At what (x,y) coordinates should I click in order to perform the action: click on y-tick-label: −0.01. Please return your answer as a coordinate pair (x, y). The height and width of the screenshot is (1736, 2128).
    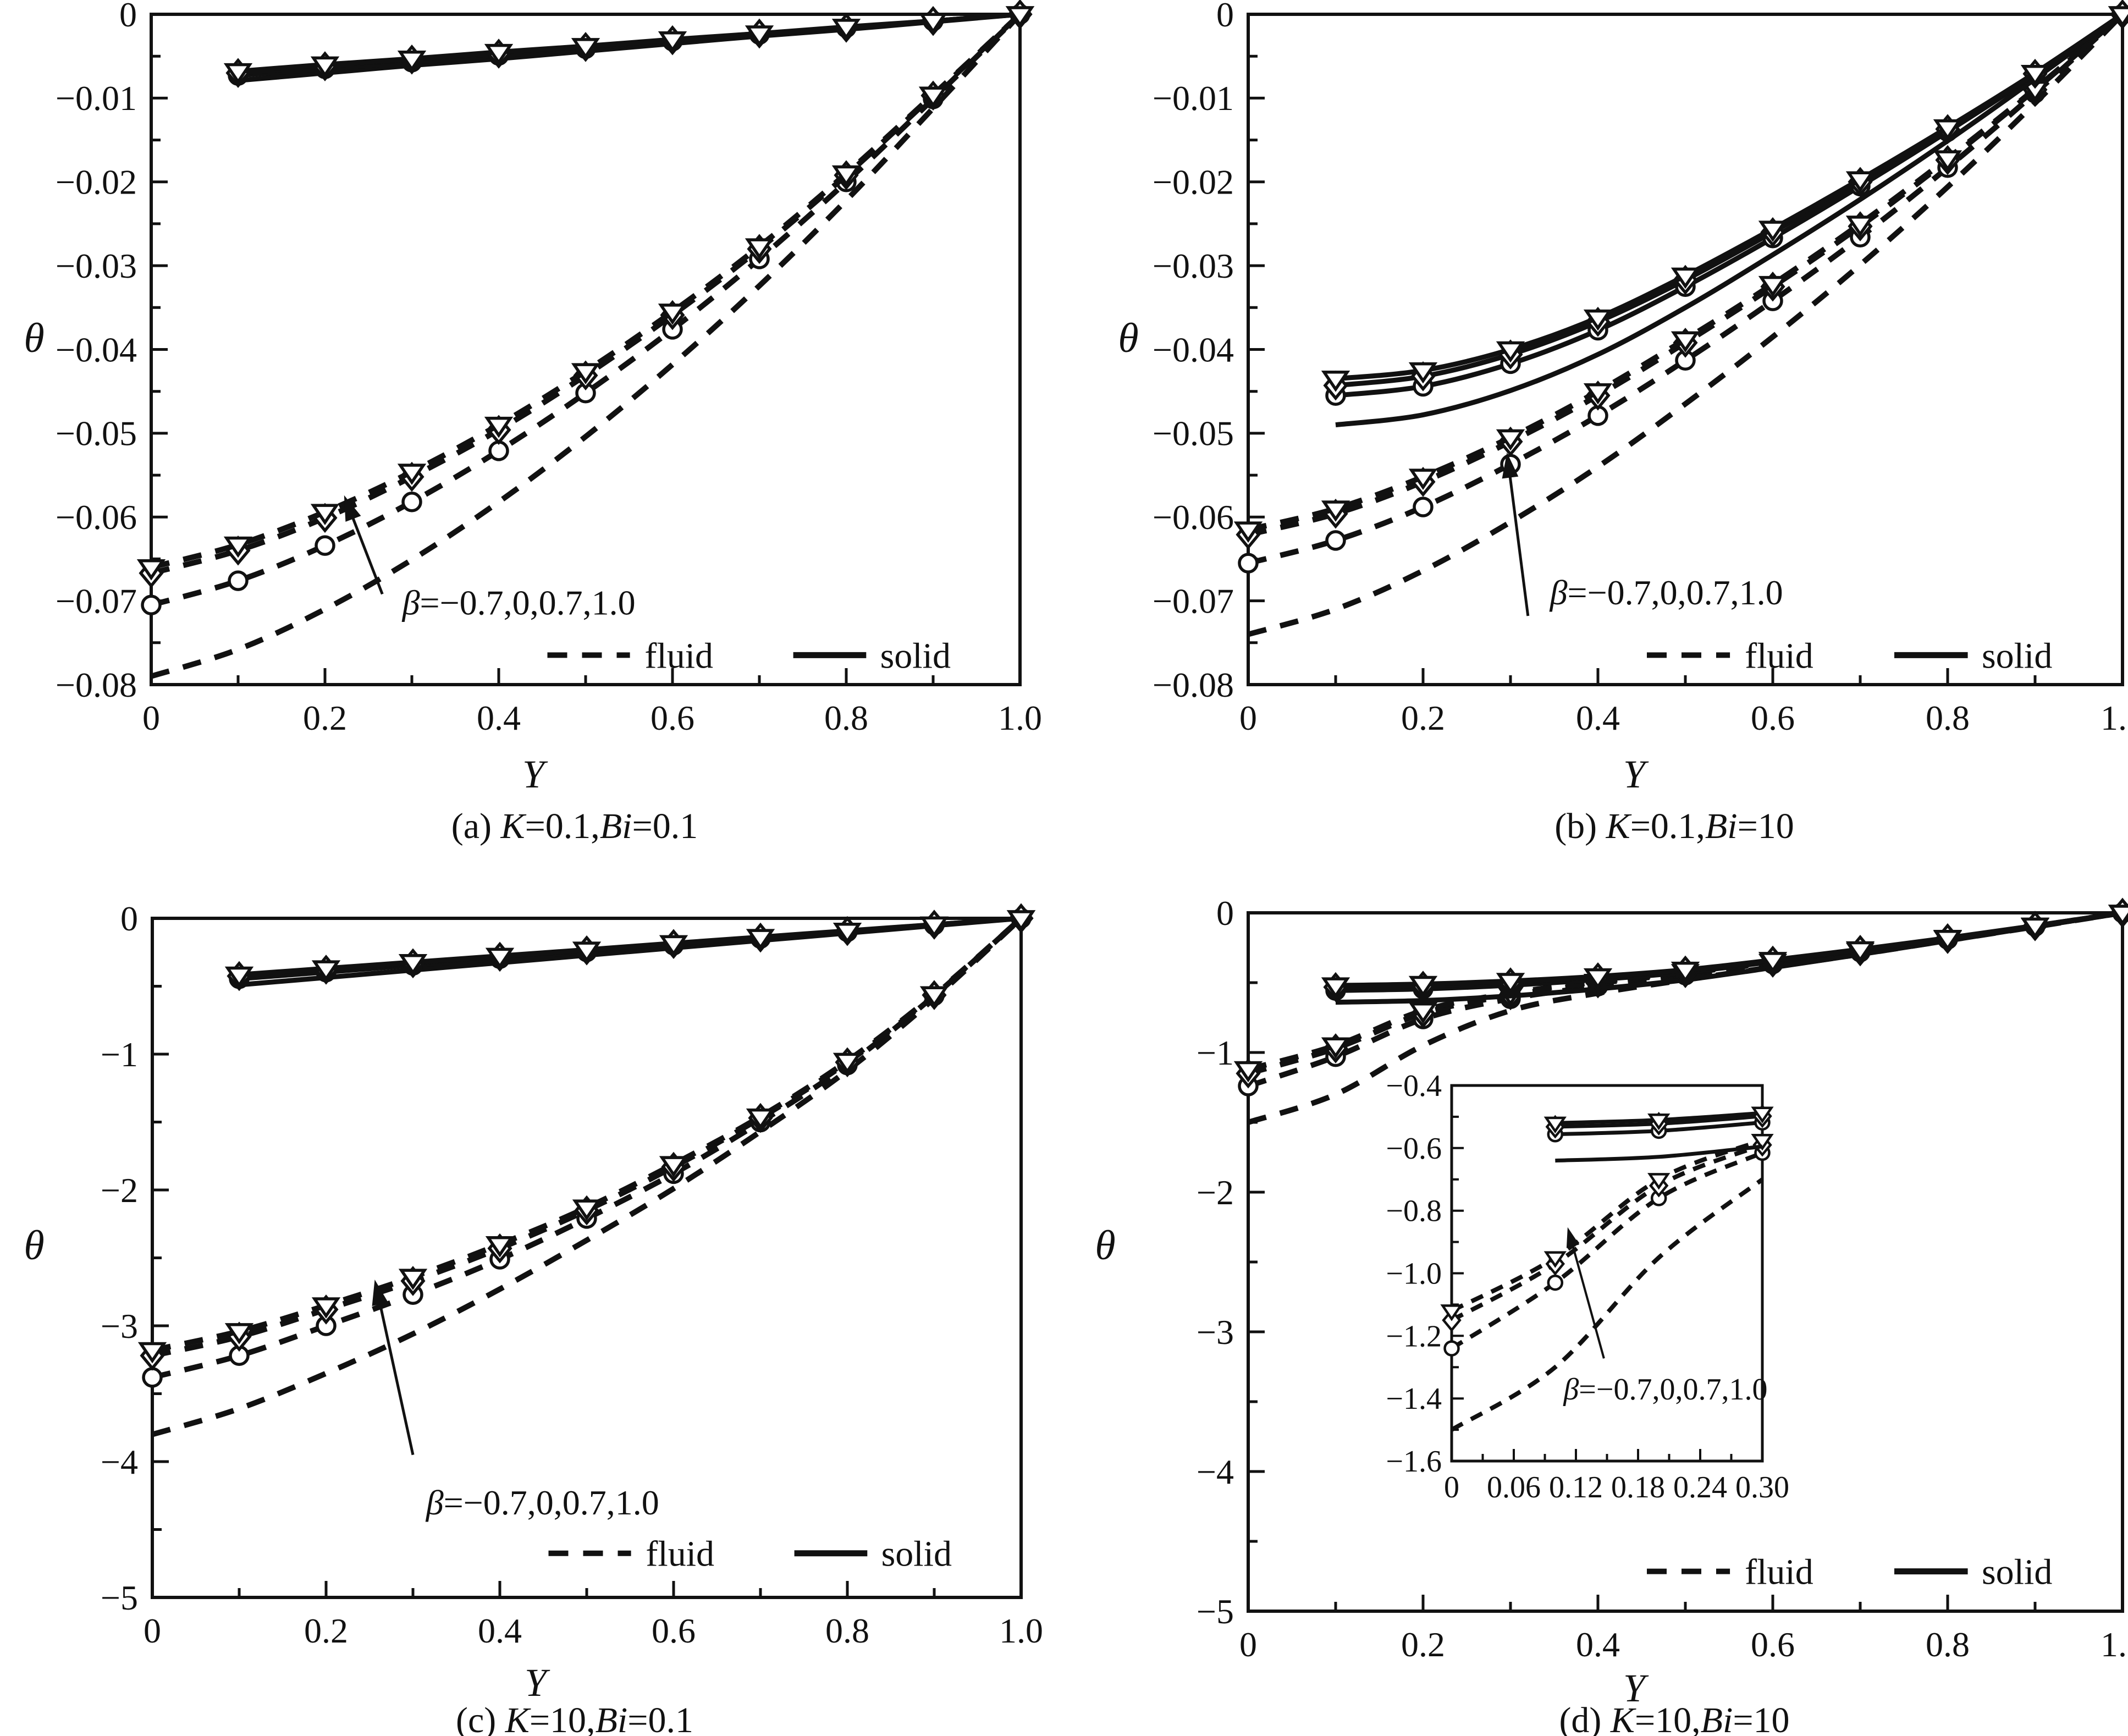
    Looking at the image, I should click on (1193, 98).